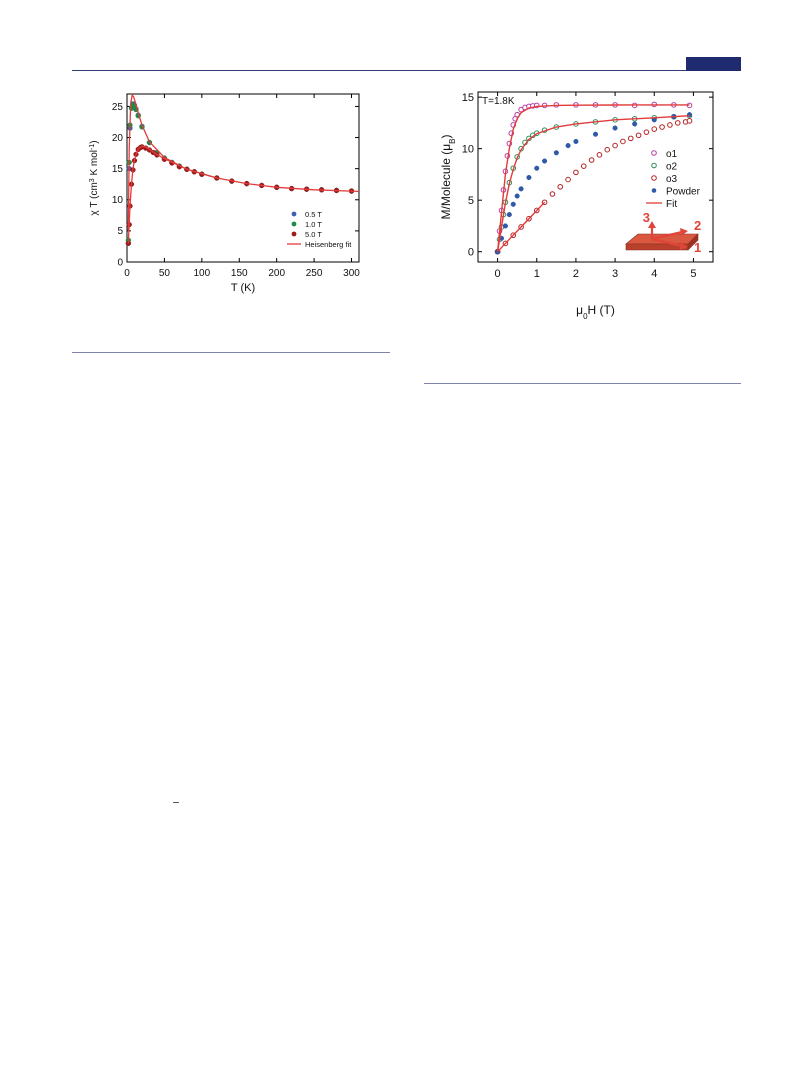 The width and height of the screenshot is (809, 1067). What do you see at coordinates (697, 247) in the screenshot?
I see `inset-axis-label: 1` at bounding box center [697, 247].